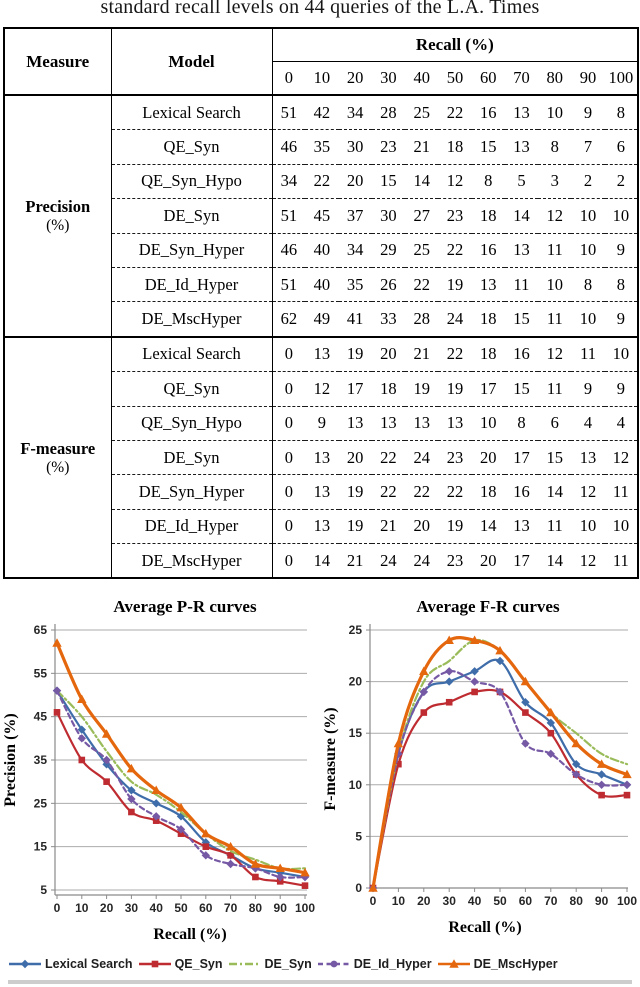  I want to click on legend-item: DE_Id_Hyper, so click(374, 964).